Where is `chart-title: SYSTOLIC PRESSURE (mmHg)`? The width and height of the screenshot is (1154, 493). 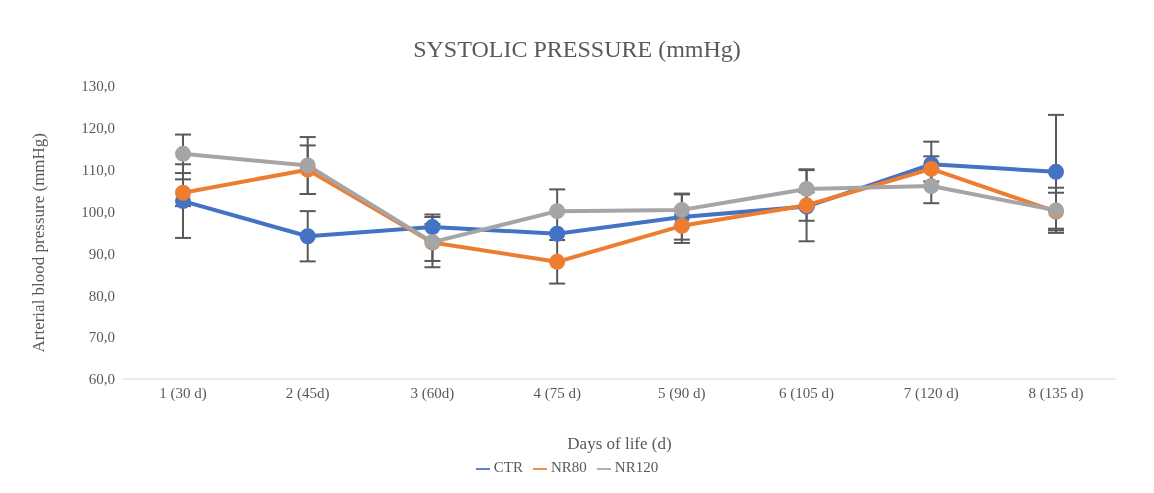 chart-title: SYSTOLIC PRESSURE (mmHg) is located at coordinates (577, 49).